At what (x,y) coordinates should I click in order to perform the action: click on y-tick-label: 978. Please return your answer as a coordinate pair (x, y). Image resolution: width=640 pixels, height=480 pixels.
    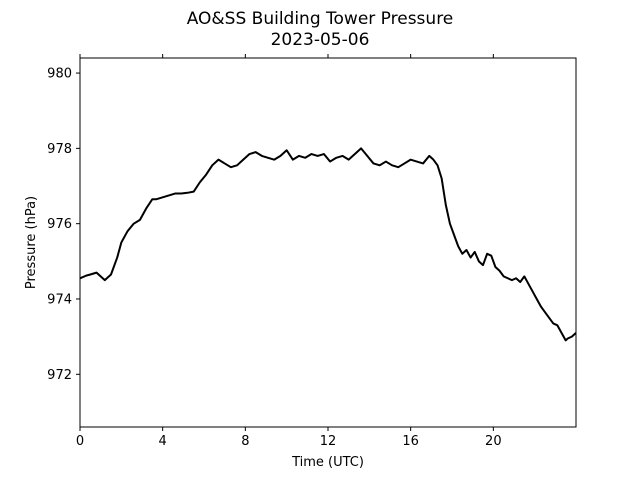
    Looking at the image, I should click on (59, 149).